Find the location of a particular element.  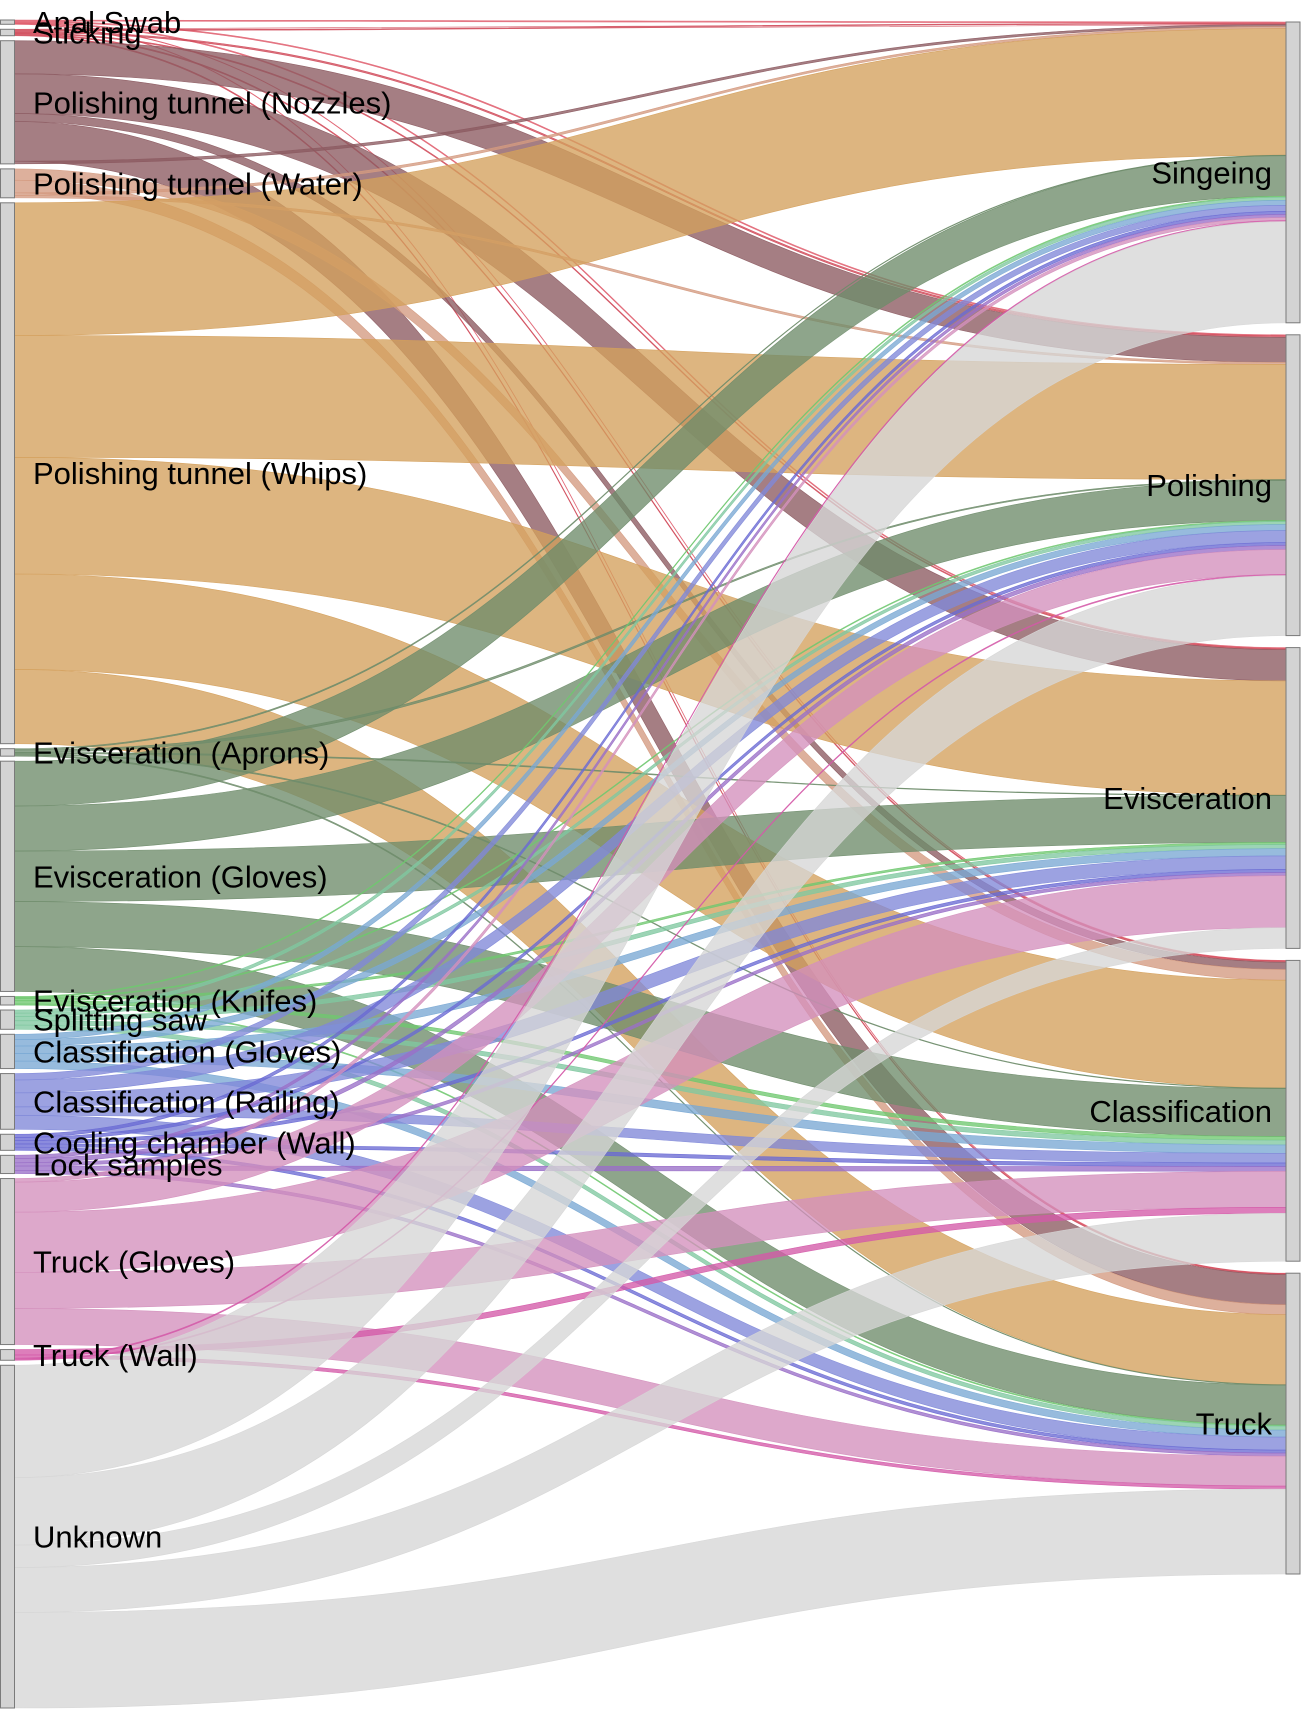

source-node-truck_gloves is located at coordinates (7, 1262).